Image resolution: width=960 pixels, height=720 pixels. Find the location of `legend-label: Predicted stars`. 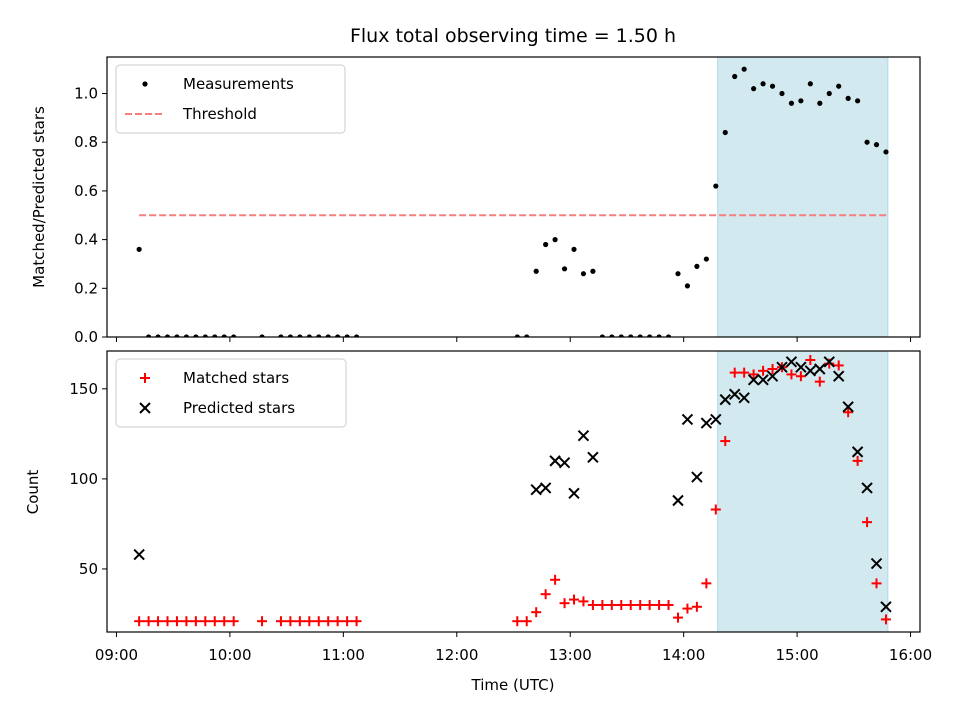

legend-label: Predicted stars is located at coordinates (239, 408).